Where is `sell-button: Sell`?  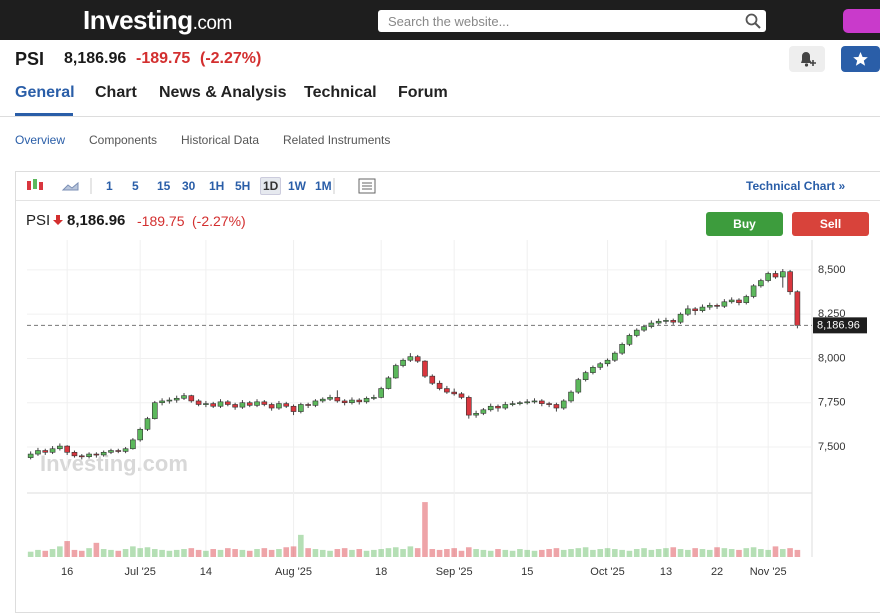
sell-button: Sell is located at coordinates (830, 224).